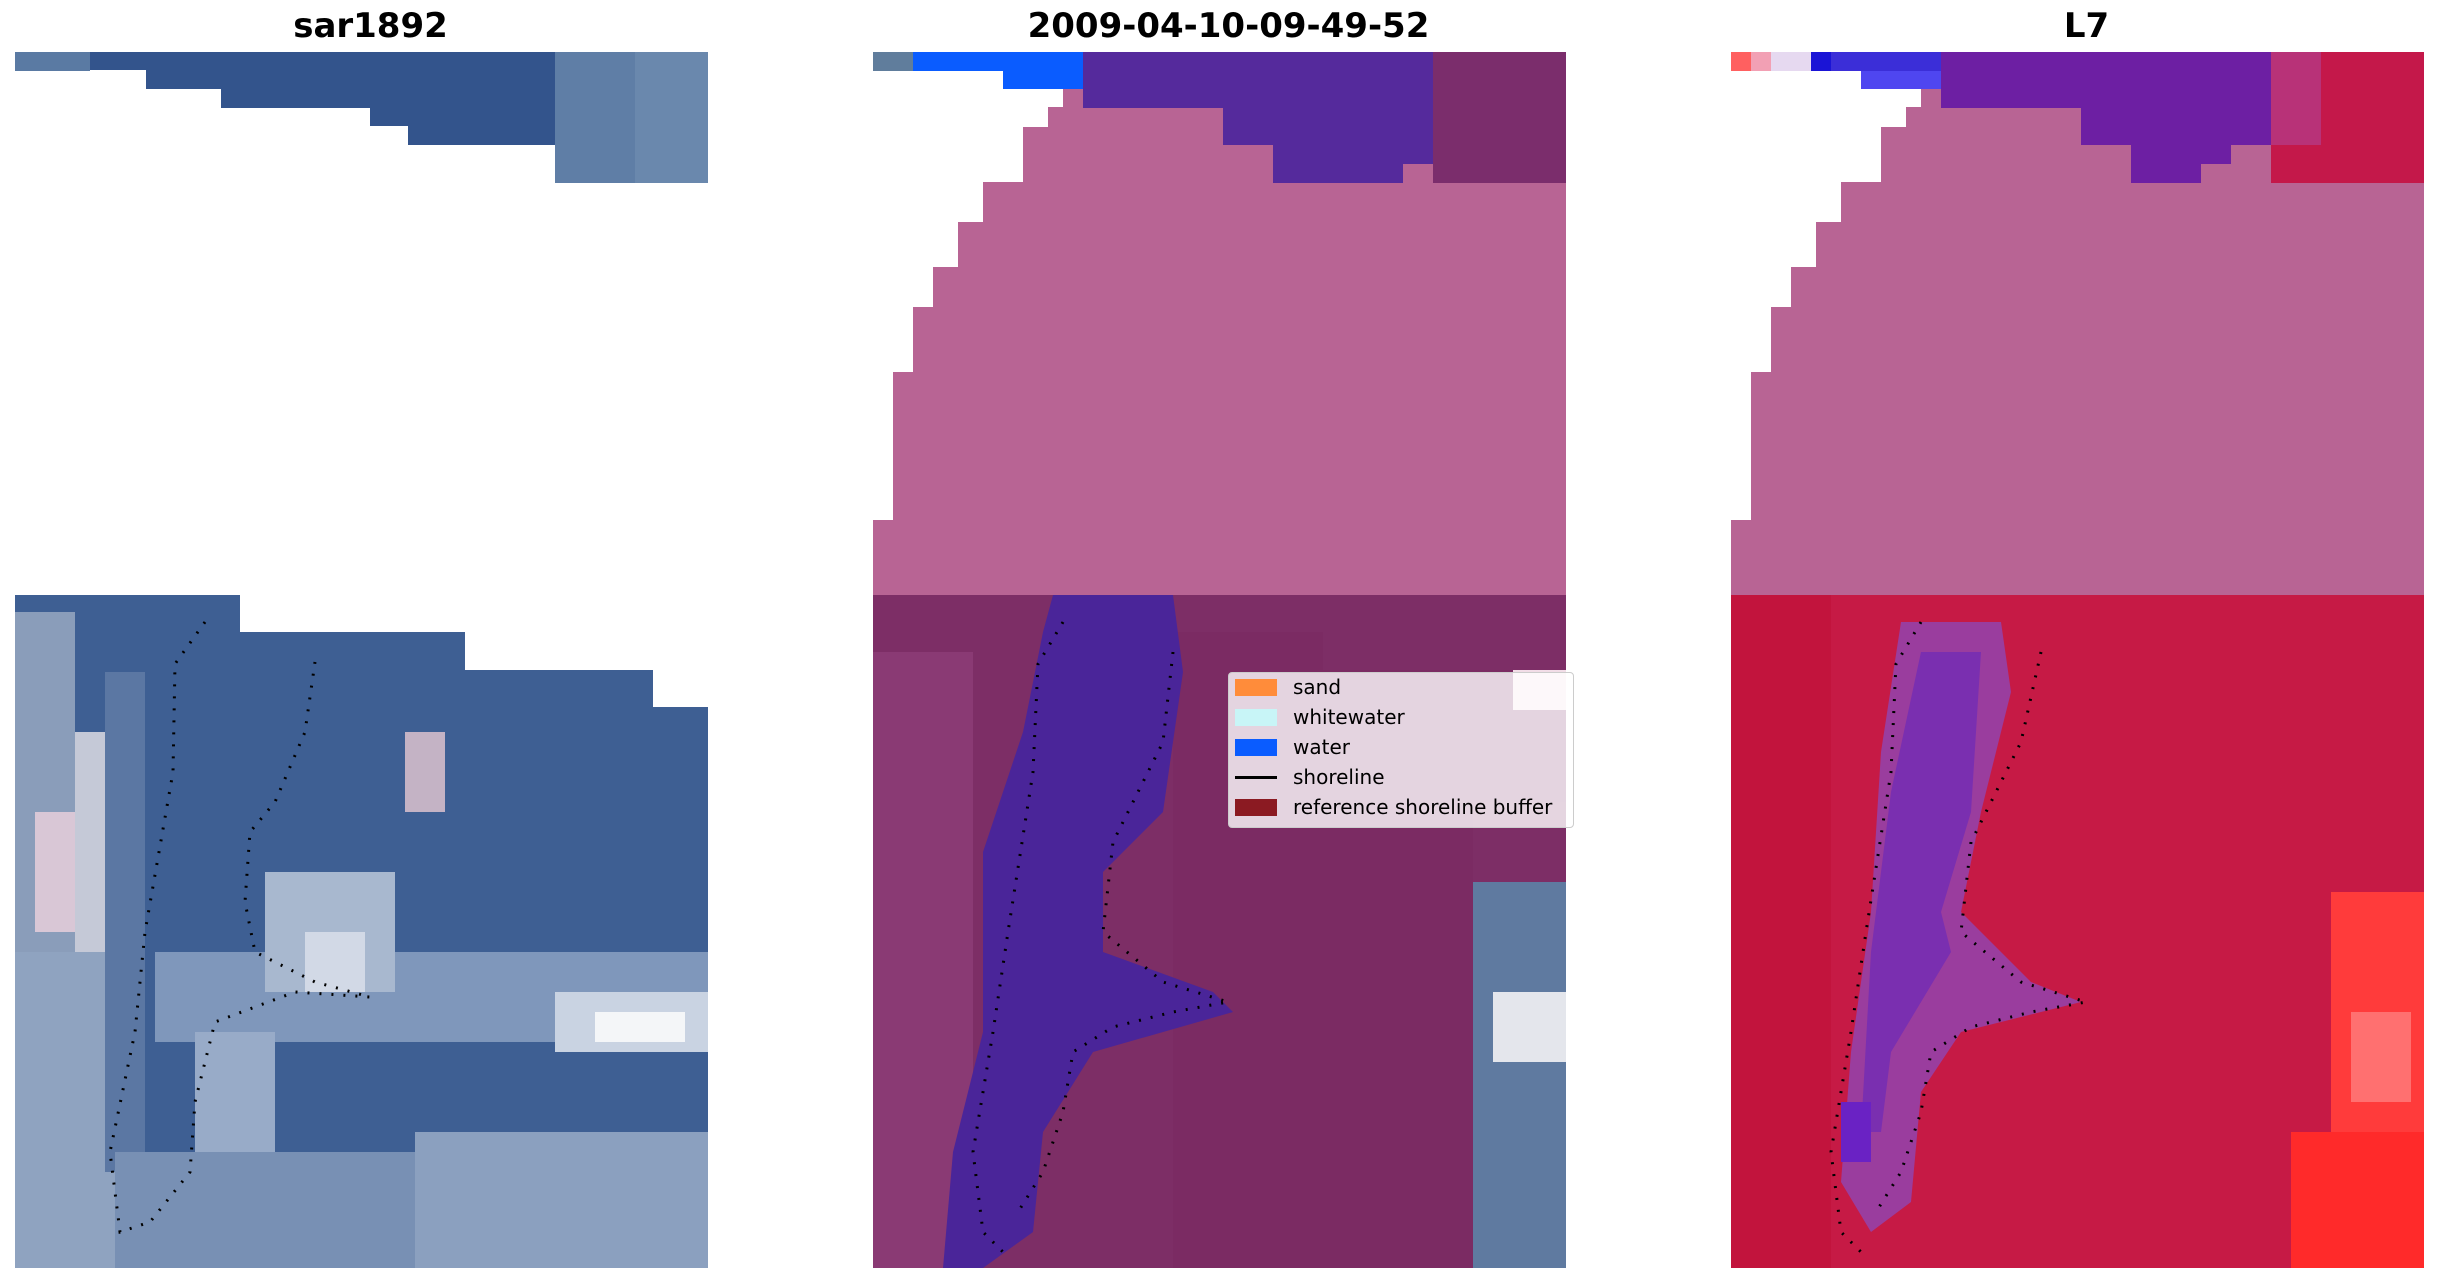 Image resolution: width=2455 pixels, height=1283 pixels. What do you see at coordinates (2086, 26) in the screenshot?
I see `panel-title-right: L7` at bounding box center [2086, 26].